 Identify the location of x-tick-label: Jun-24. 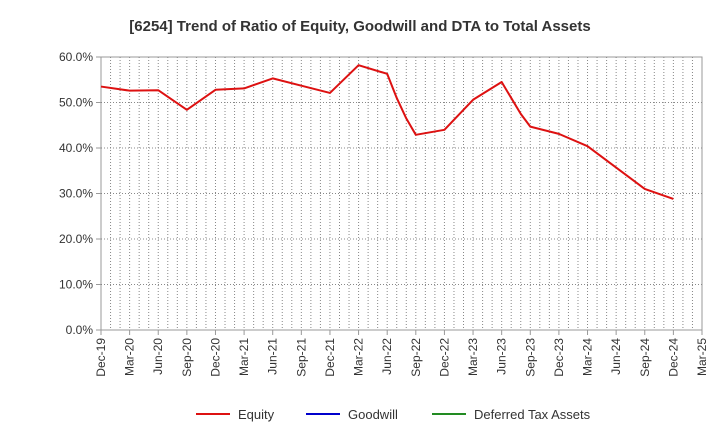
(616, 356).